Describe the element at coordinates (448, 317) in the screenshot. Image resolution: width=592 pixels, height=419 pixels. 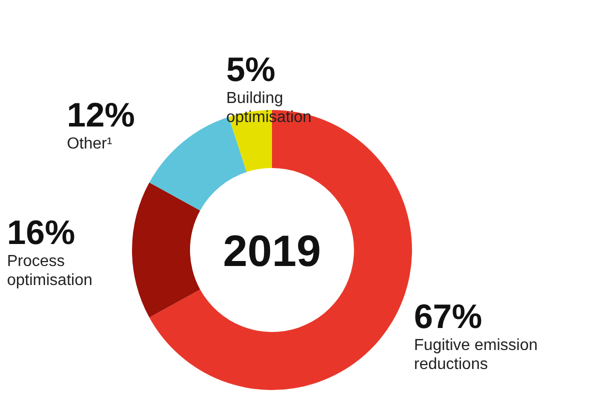
I see `data-label: 67%` at that location.